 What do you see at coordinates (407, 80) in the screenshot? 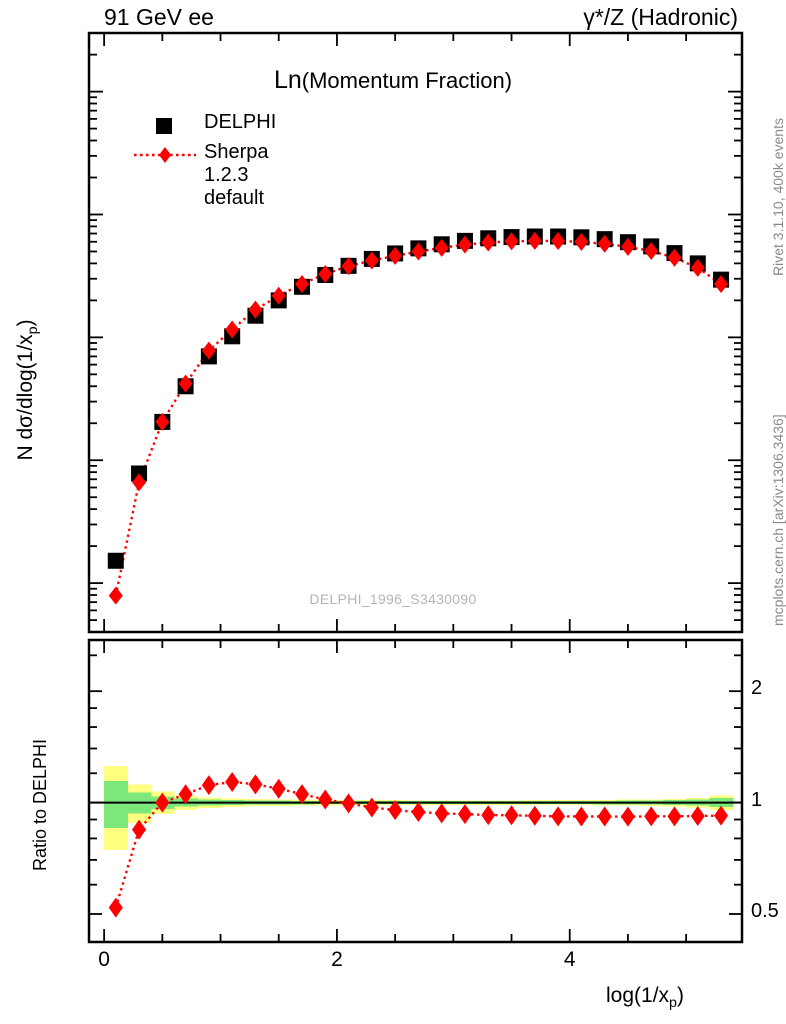
I see `plot-title-rest: (Momentum Fraction)` at bounding box center [407, 80].